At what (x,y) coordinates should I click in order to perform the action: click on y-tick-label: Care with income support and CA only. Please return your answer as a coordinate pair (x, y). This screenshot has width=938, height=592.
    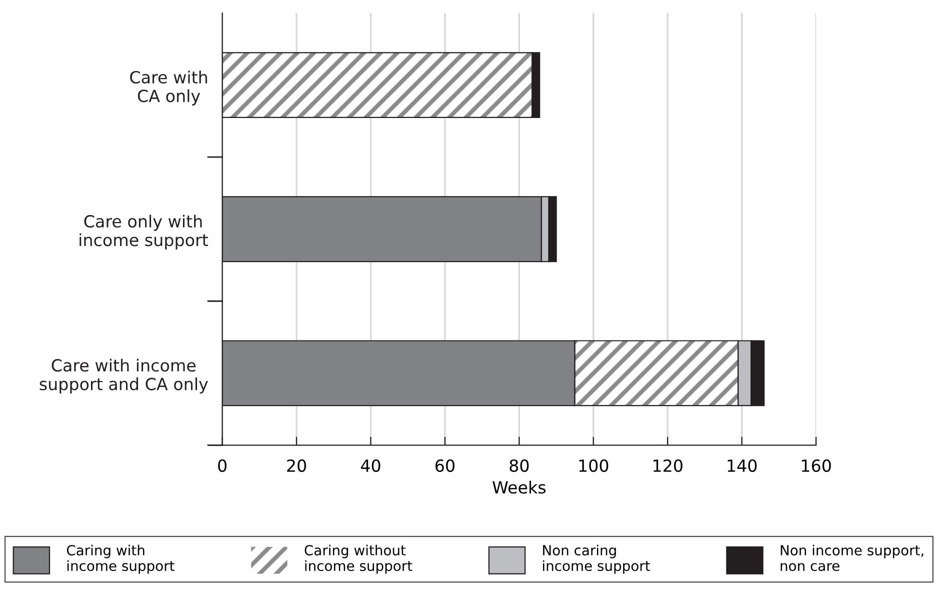
    Looking at the image, I should click on (124, 376).